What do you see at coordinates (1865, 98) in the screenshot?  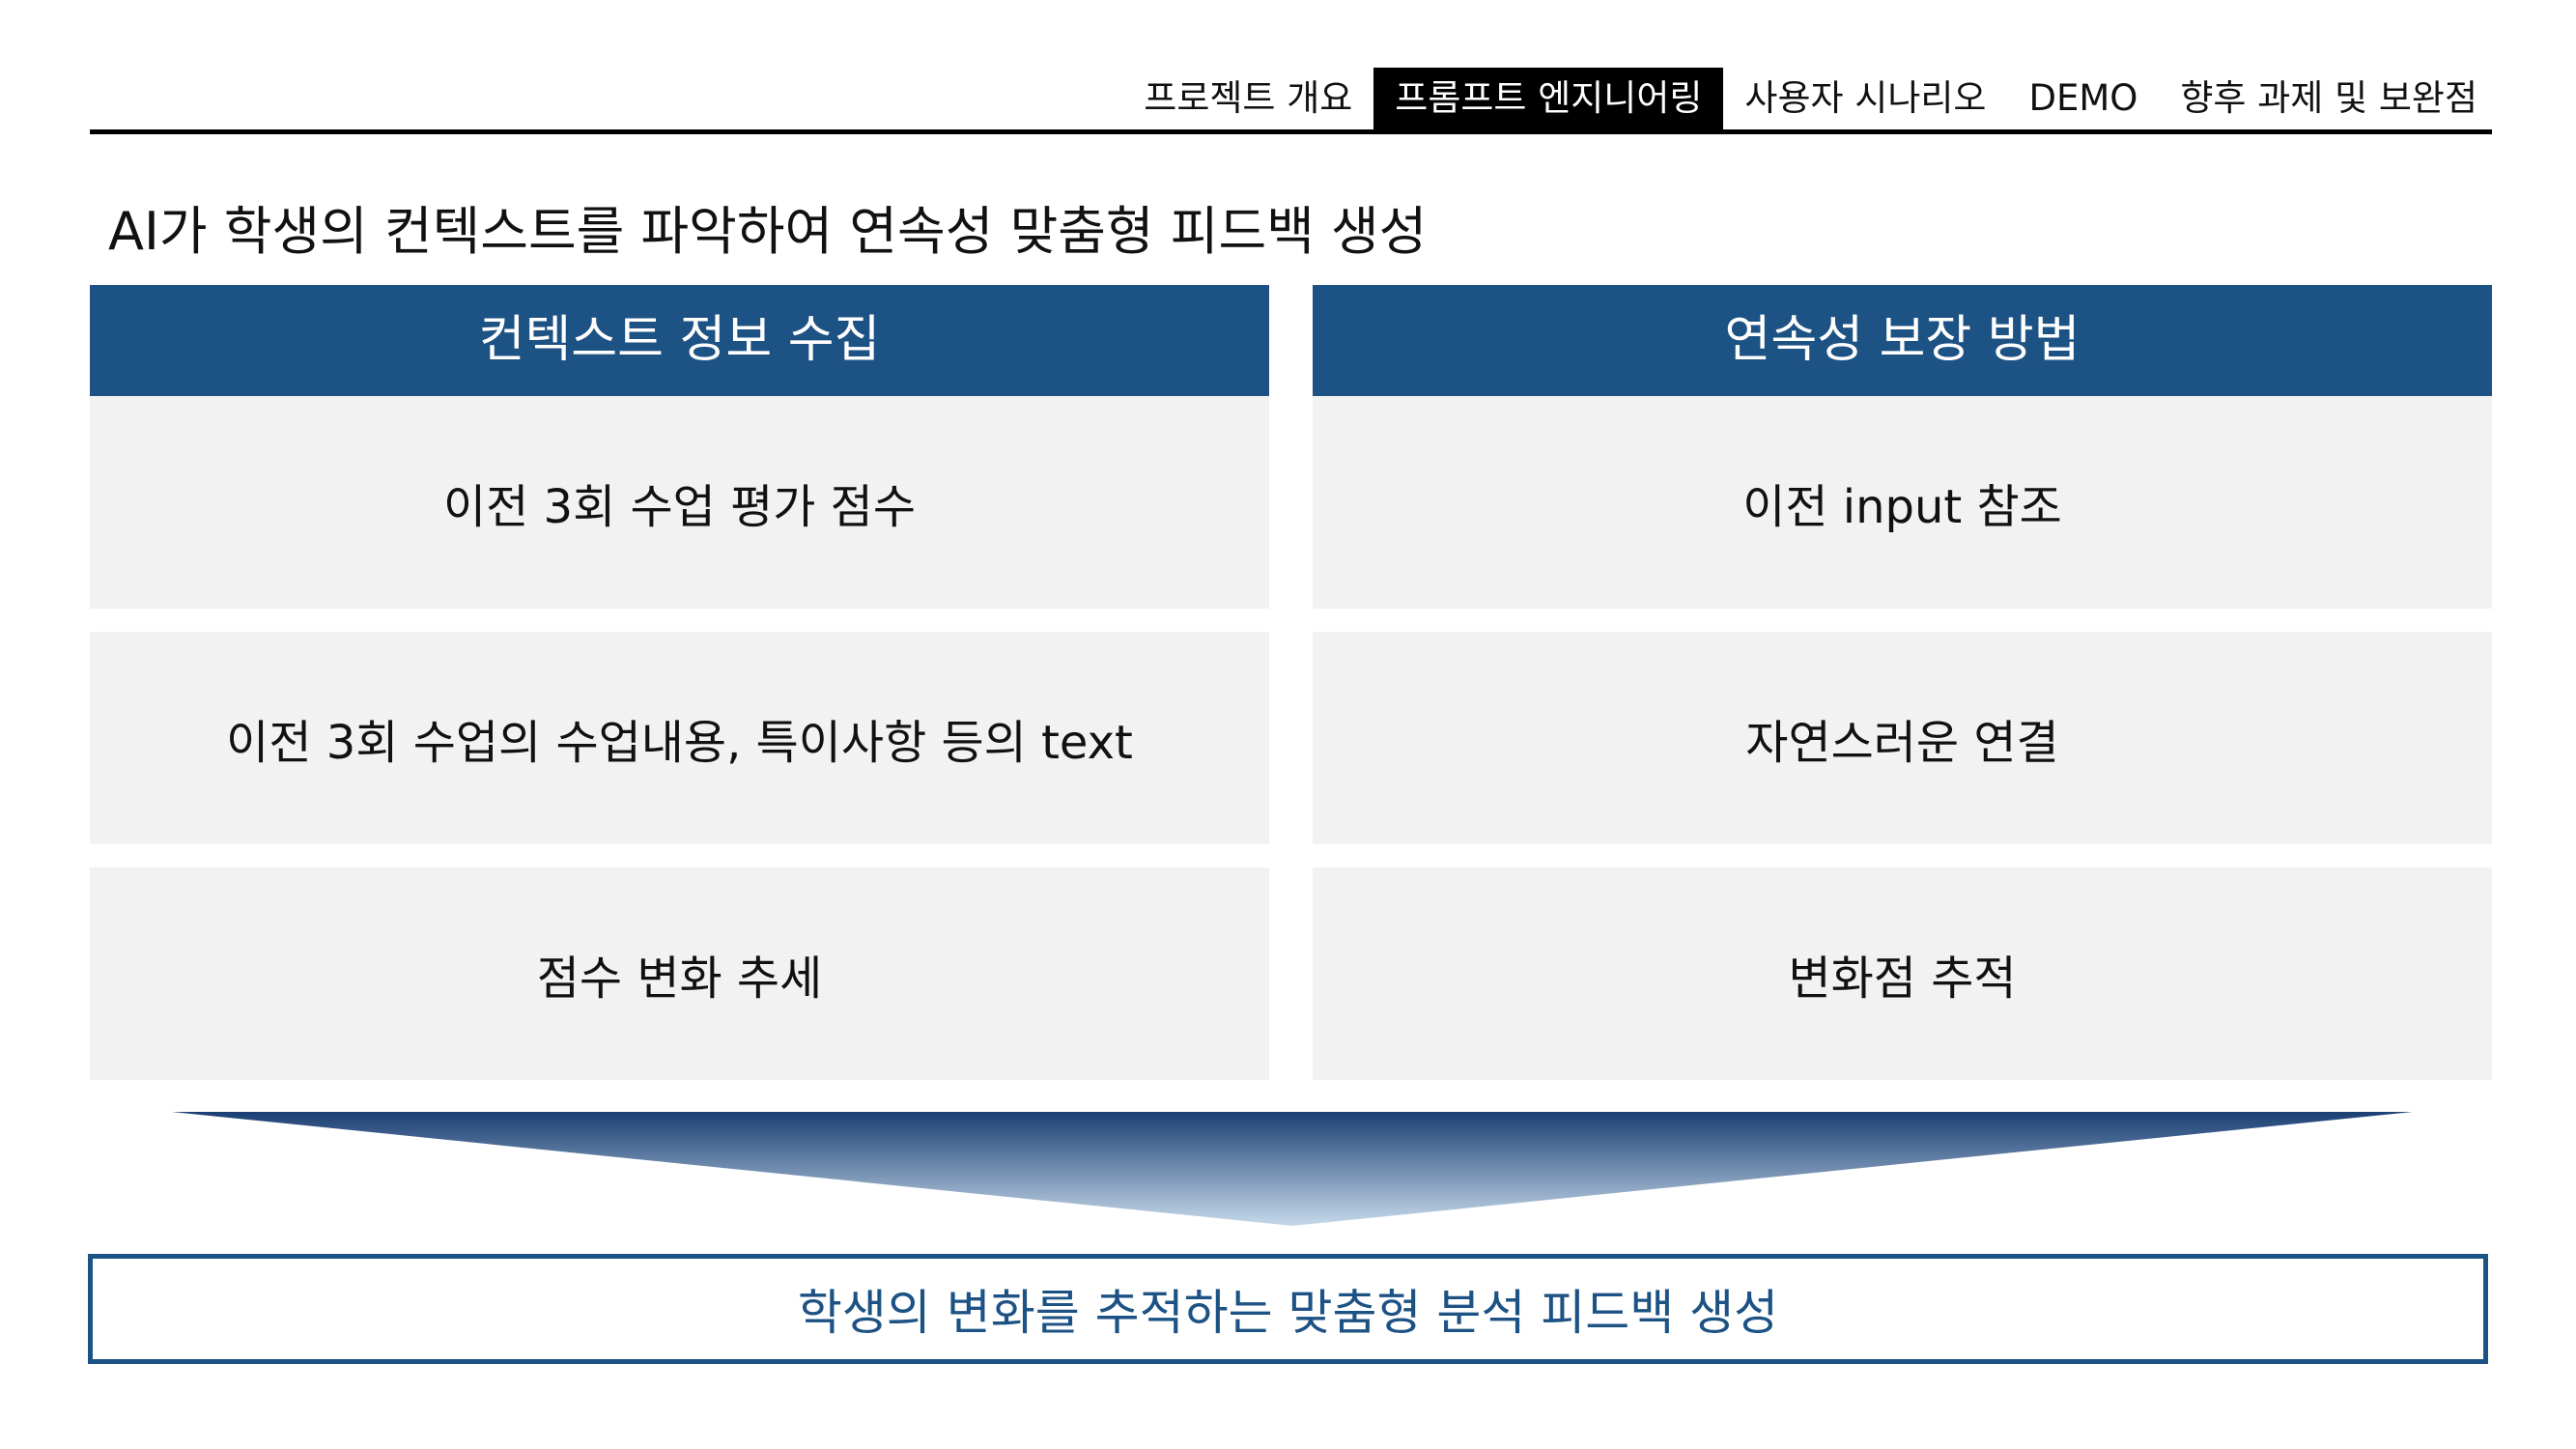 I see `tab-user-scenario: 사용자 시나리오` at bounding box center [1865, 98].